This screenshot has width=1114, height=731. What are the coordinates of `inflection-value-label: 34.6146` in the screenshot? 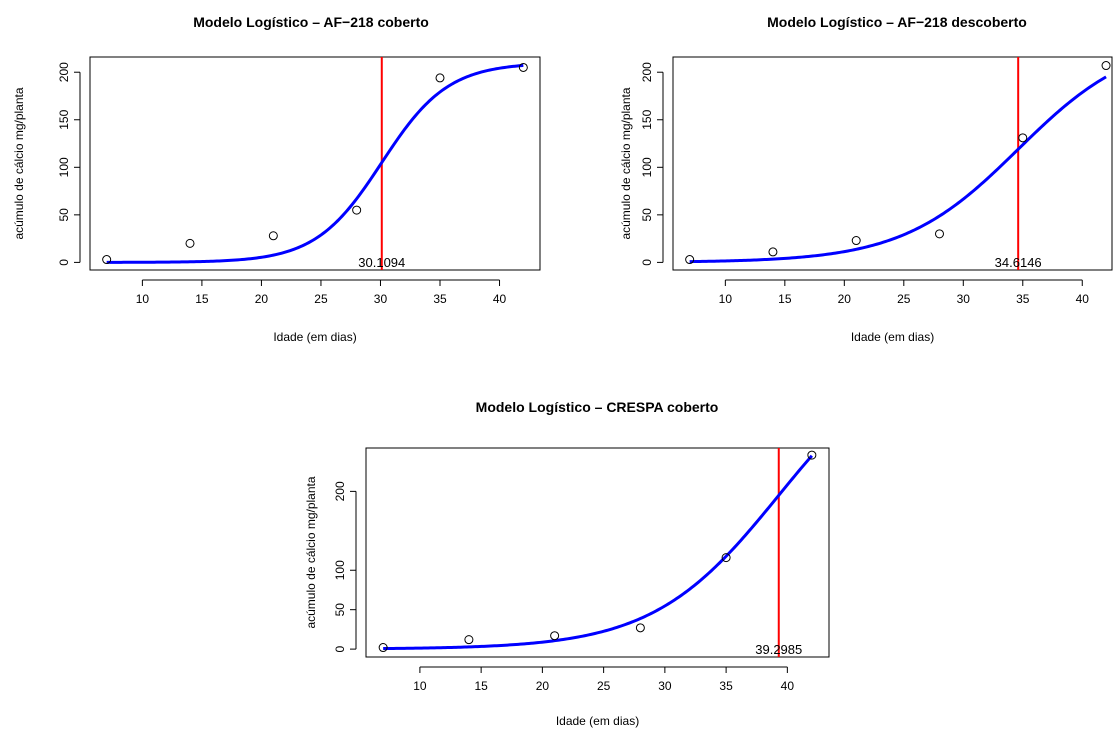 It's located at (1018, 262).